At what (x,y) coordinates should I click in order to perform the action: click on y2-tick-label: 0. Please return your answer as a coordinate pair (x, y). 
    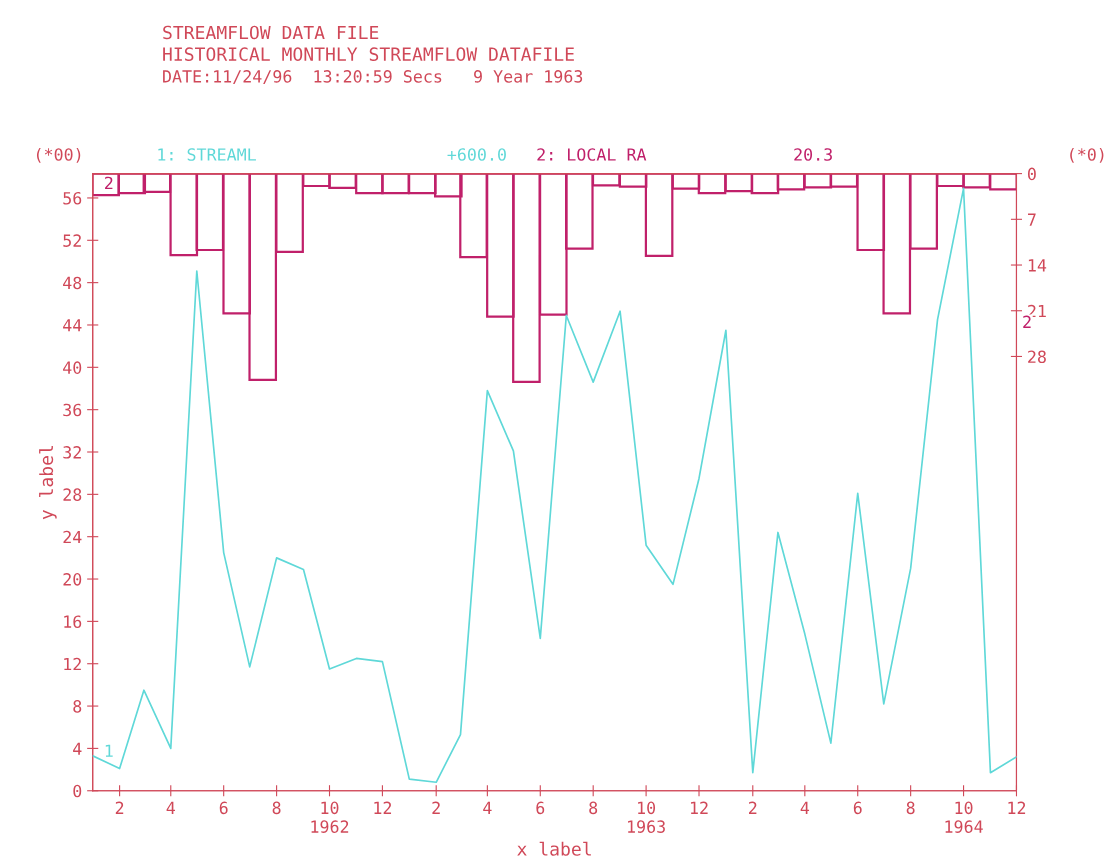
    Looking at the image, I should click on (1031, 174).